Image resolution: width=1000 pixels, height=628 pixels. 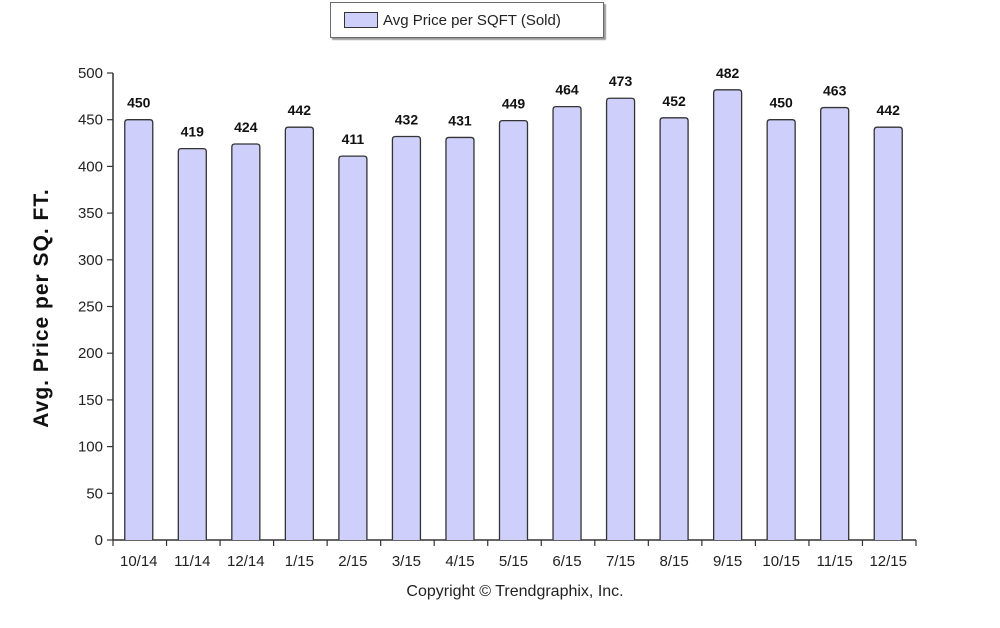 I want to click on x-tick-label: 1/15, so click(x=299, y=561).